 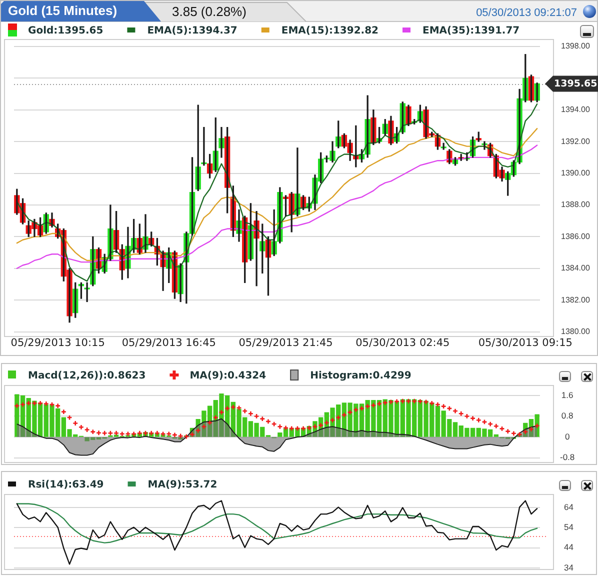 What do you see at coordinates (66, 485) in the screenshot?
I see `legend-label: Rsi(14):63.49` at bounding box center [66, 485].